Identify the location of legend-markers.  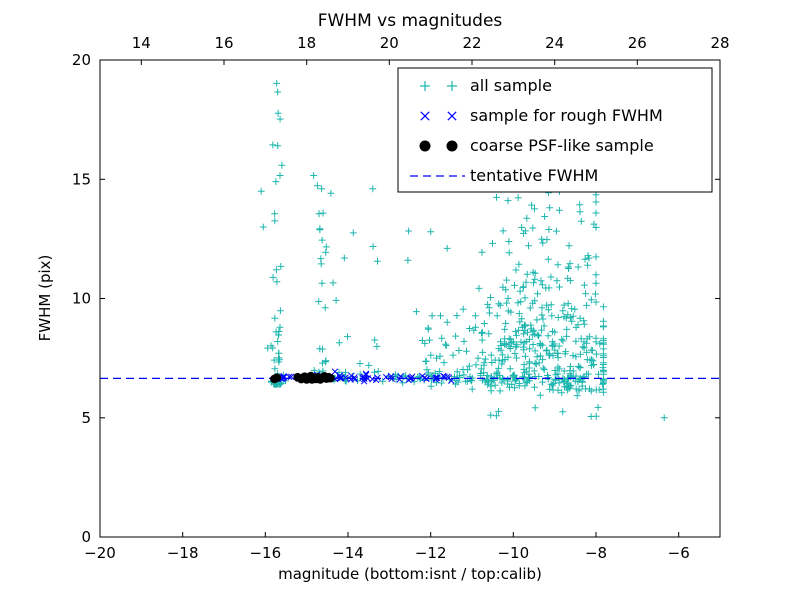
(437, 129).